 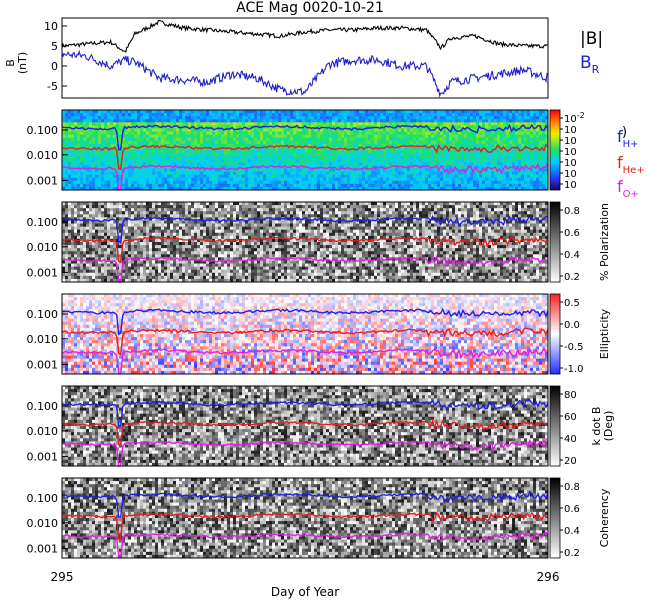 I want to click on freq-ytick-label: 0.100, so click(x=43, y=130).